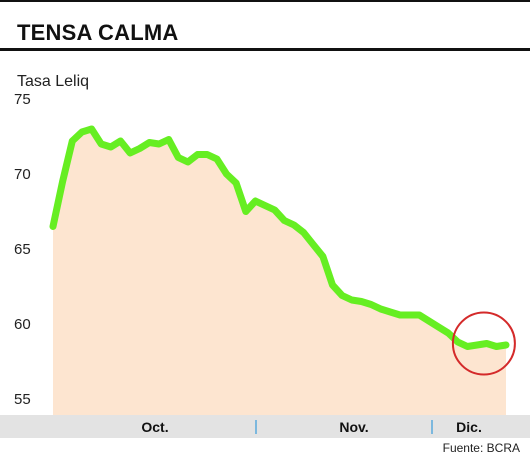 This screenshot has width=530, height=459. I want to click on x-axis-band: Oct. Nov. Dic., so click(265, 426).